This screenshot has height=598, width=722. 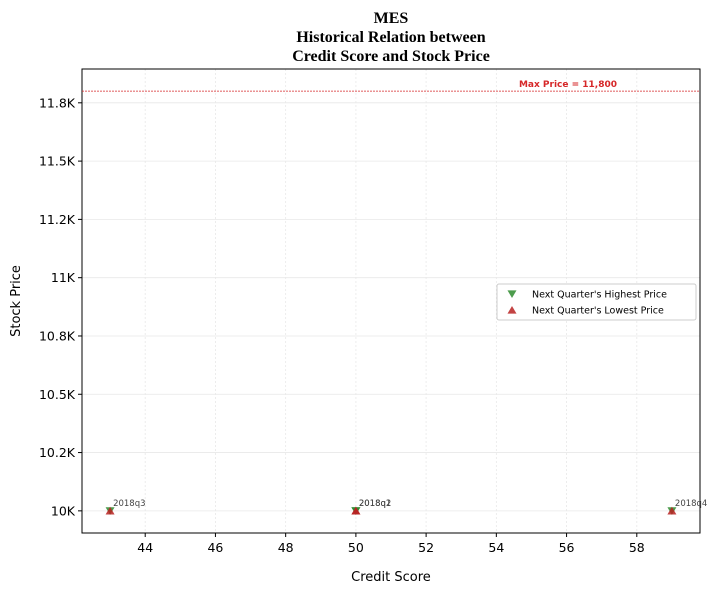 I want to click on chart-title: MES, so click(x=391, y=18).